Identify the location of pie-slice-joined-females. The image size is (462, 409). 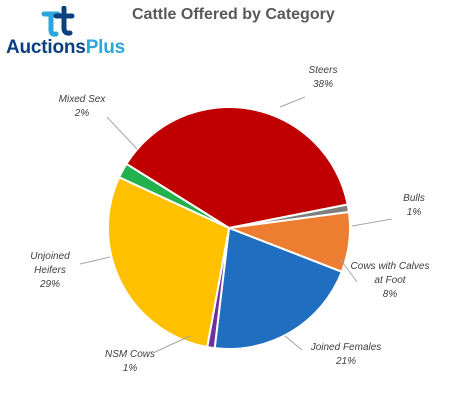
(278, 288).